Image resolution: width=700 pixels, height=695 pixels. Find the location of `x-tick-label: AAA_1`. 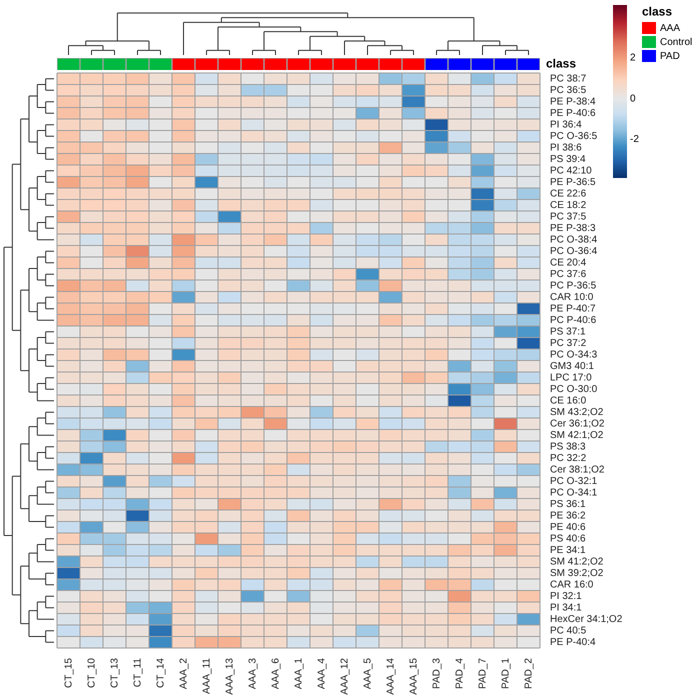

x-tick-label: AAA_1 is located at coordinates (298, 674).